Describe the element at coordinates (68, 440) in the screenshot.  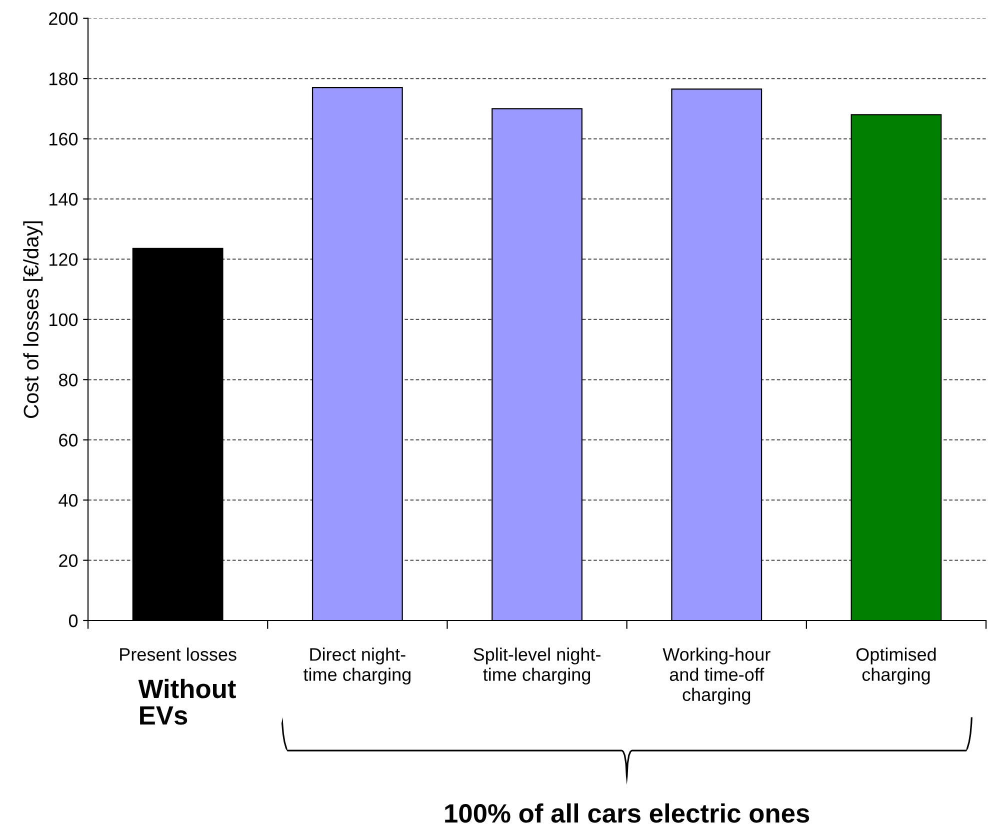
I see `y-tick-label: 60` at that location.